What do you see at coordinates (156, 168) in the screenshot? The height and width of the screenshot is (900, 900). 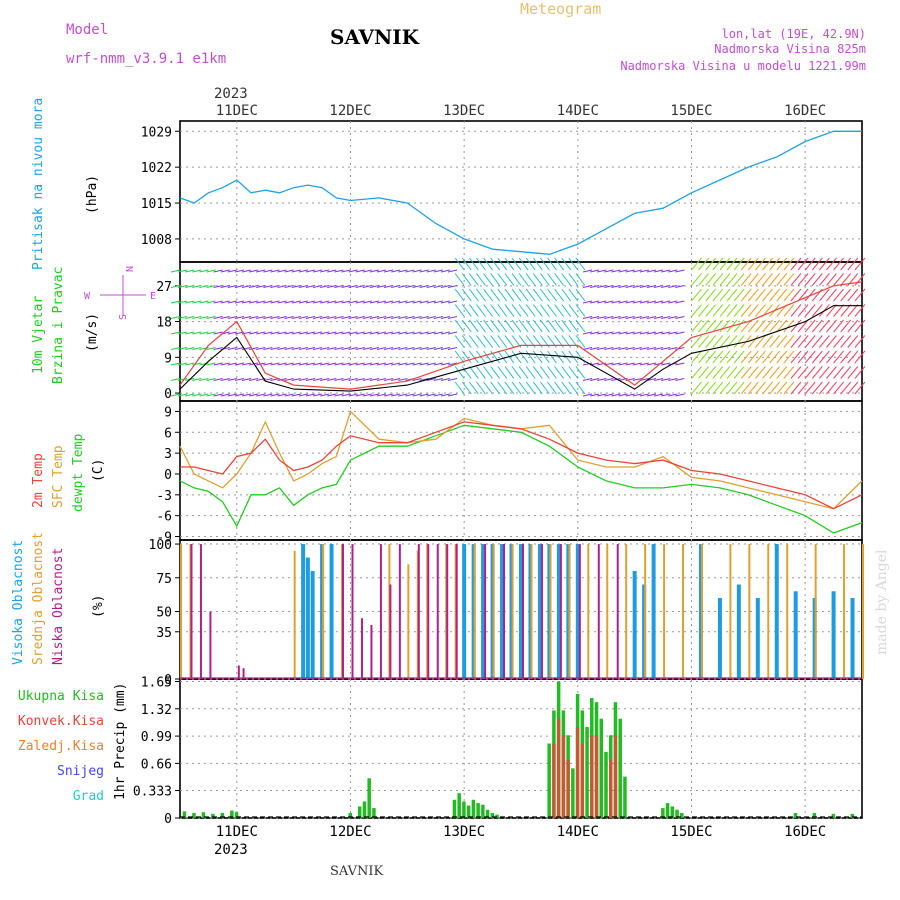 I see `tick-label: 1022` at bounding box center [156, 168].